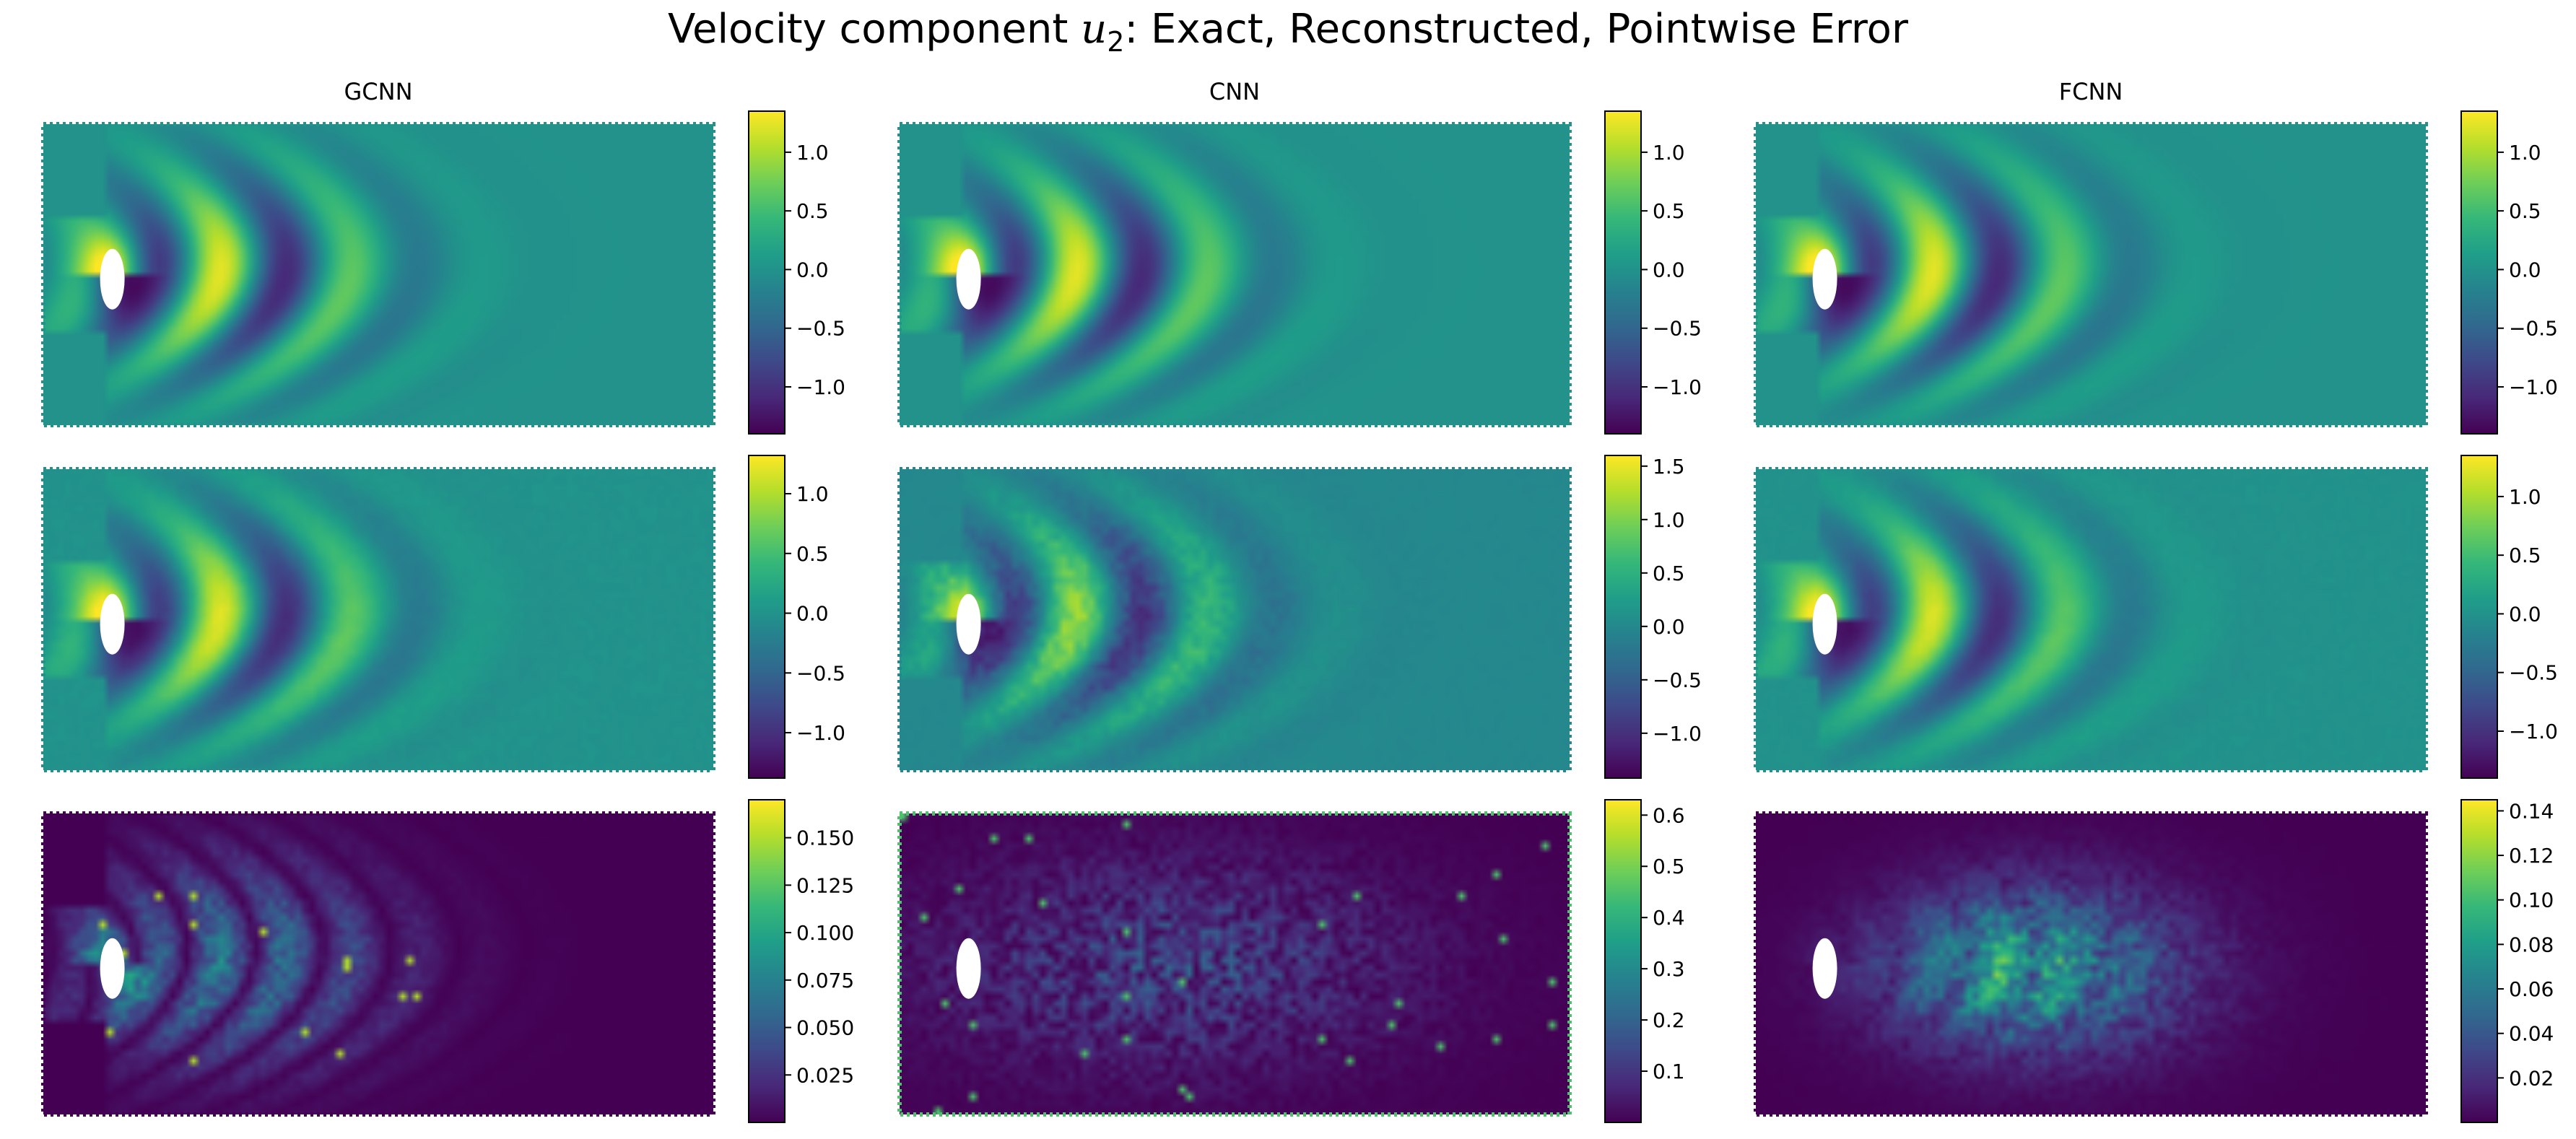 This screenshot has width=2576, height=1139. Describe the element at coordinates (1094, 29) in the screenshot. I see `title-variable: u` at that location.